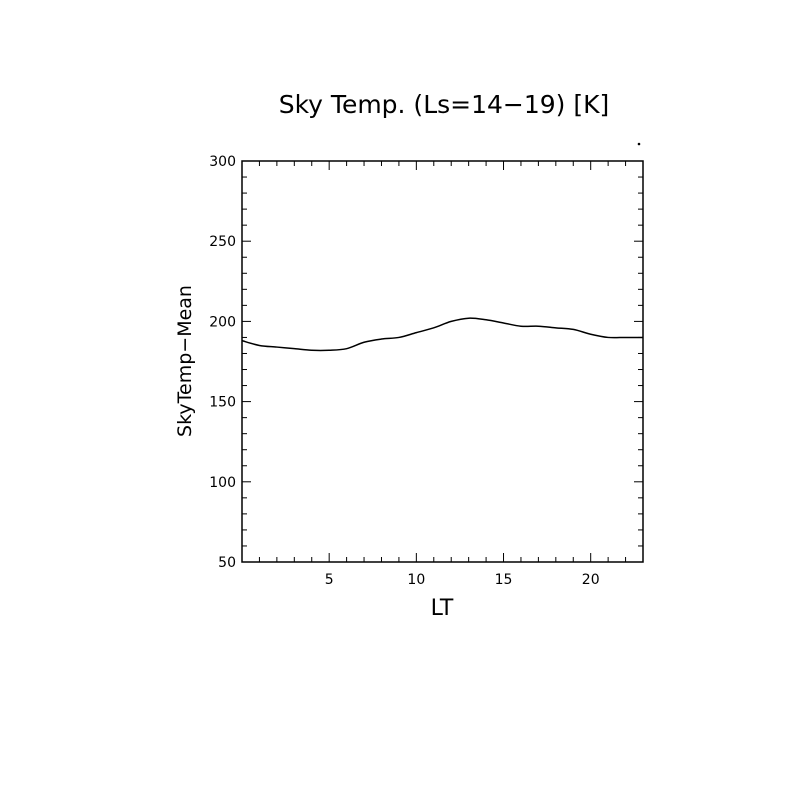 The image size is (804, 809). I want to click on x-axis-label: LT, so click(442, 608).